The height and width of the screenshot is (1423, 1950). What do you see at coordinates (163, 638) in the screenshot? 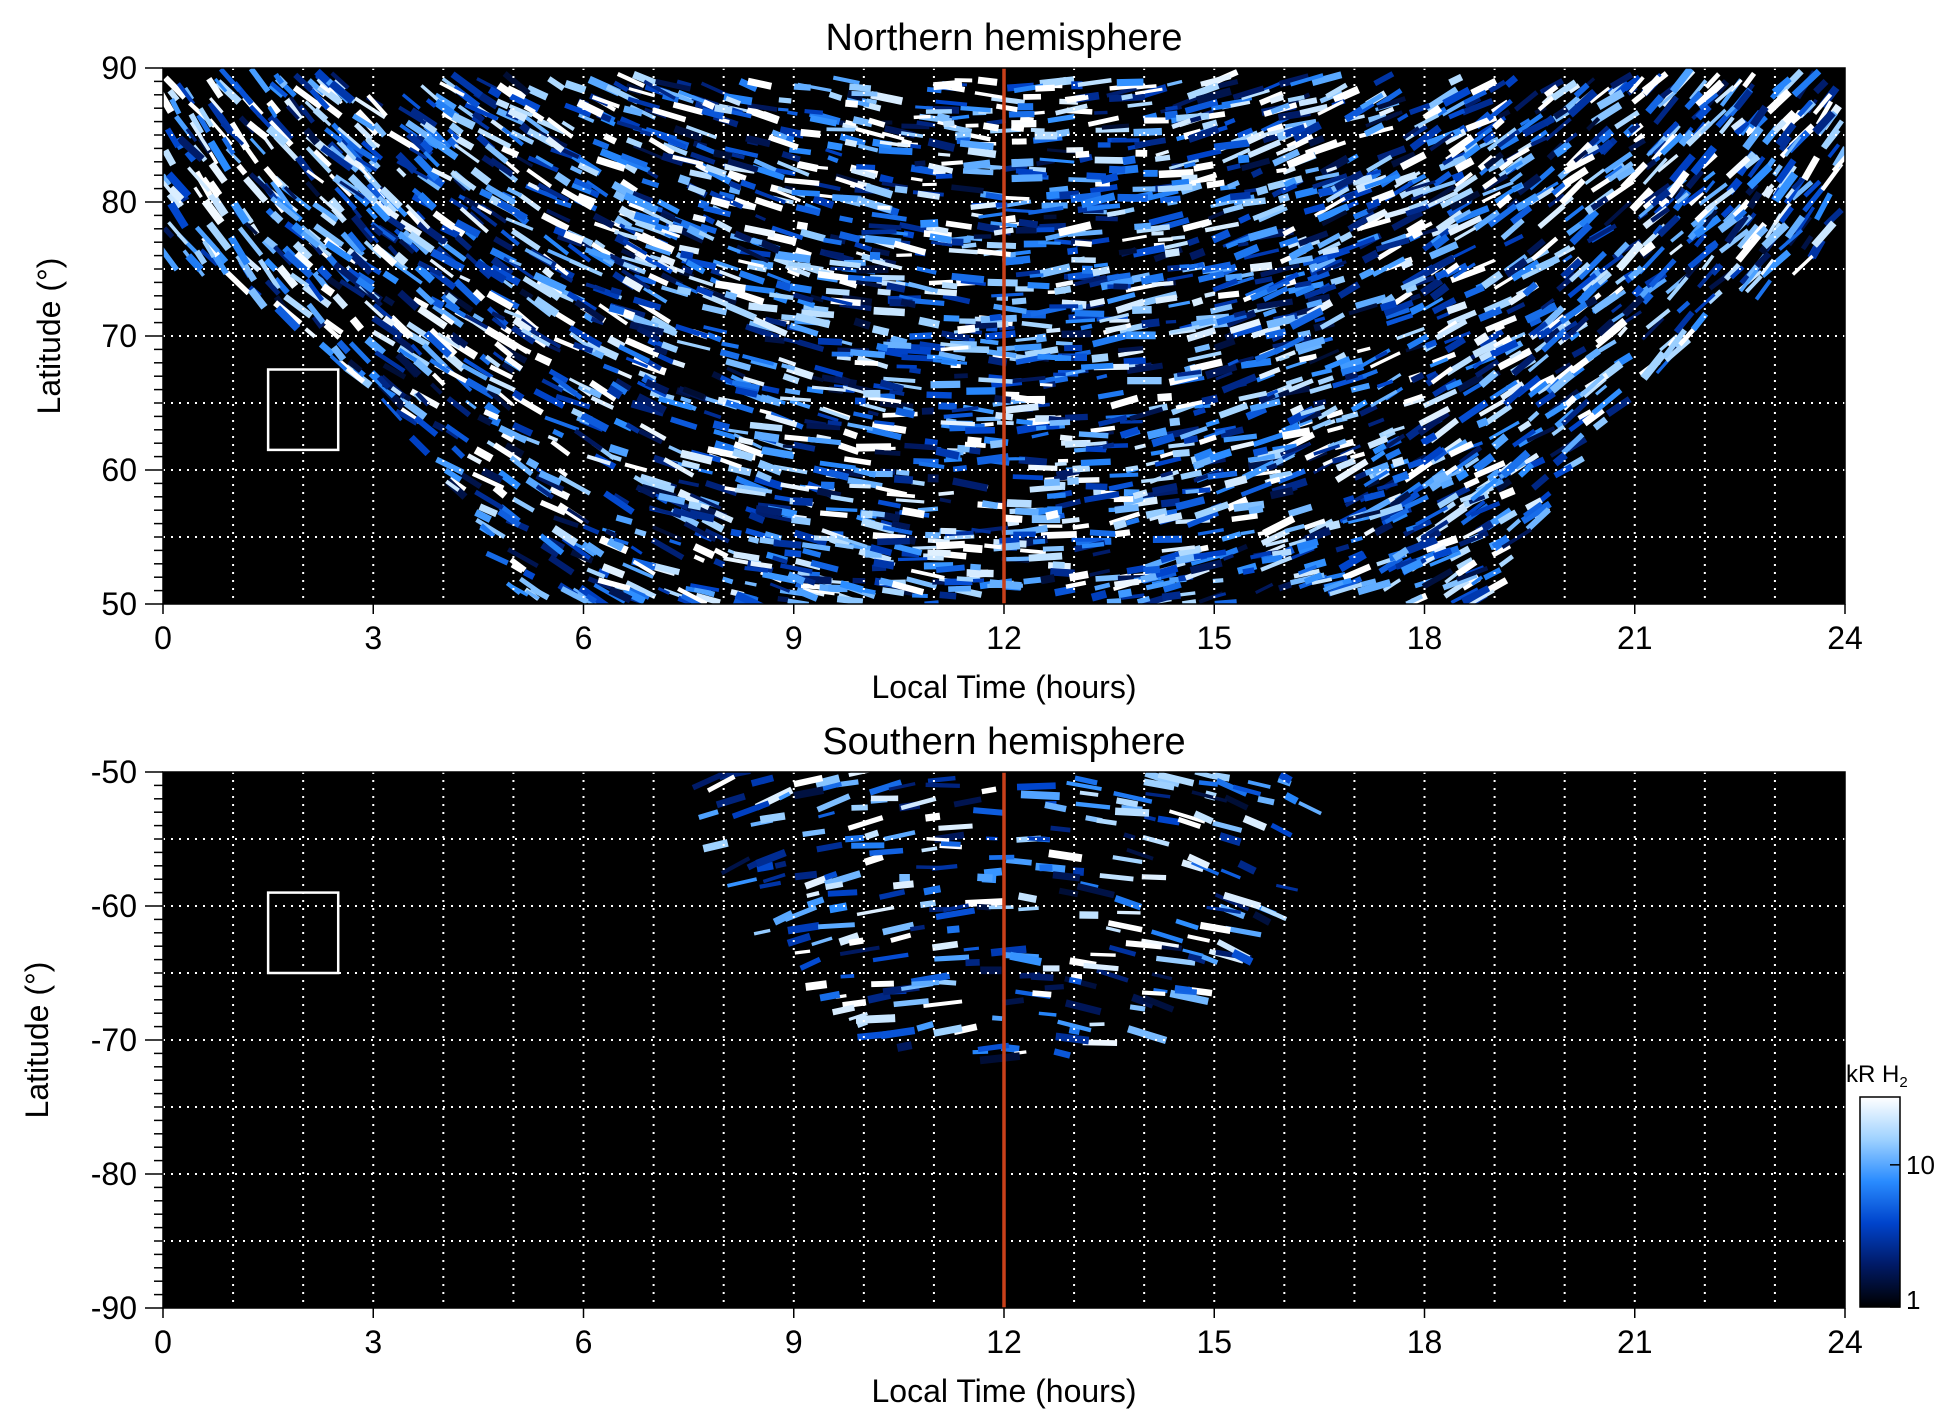
I see `x-tick-label: 0` at bounding box center [163, 638].